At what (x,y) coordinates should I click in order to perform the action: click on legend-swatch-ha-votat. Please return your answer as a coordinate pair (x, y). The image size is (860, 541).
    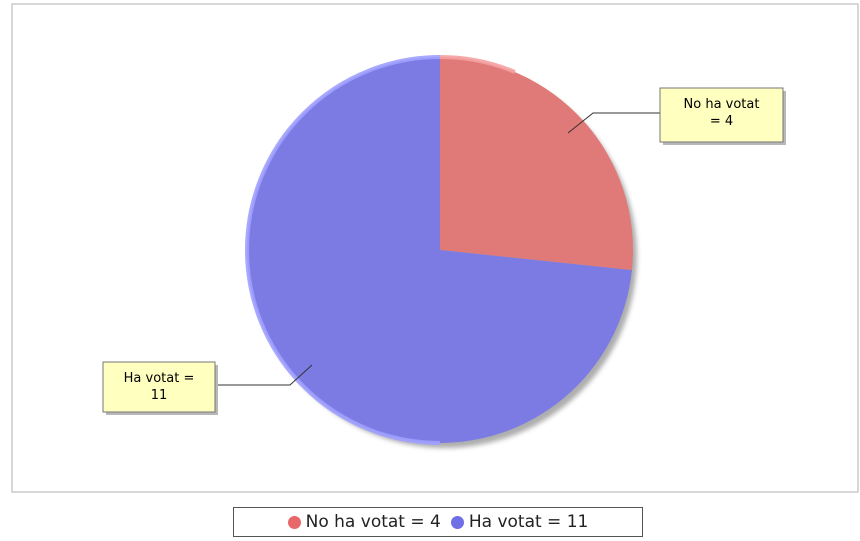
    Looking at the image, I should click on (457, 522).